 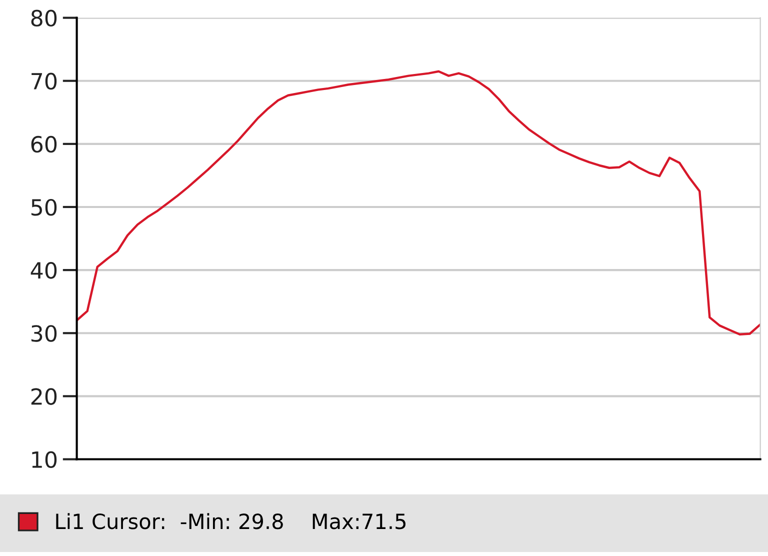 What do you see at coordinates (231, 521) in the screenshot?
I see `legend-label: Li1 Cursor: -Min: 29.8 Max:71.5` at bounding box center [231, 521].